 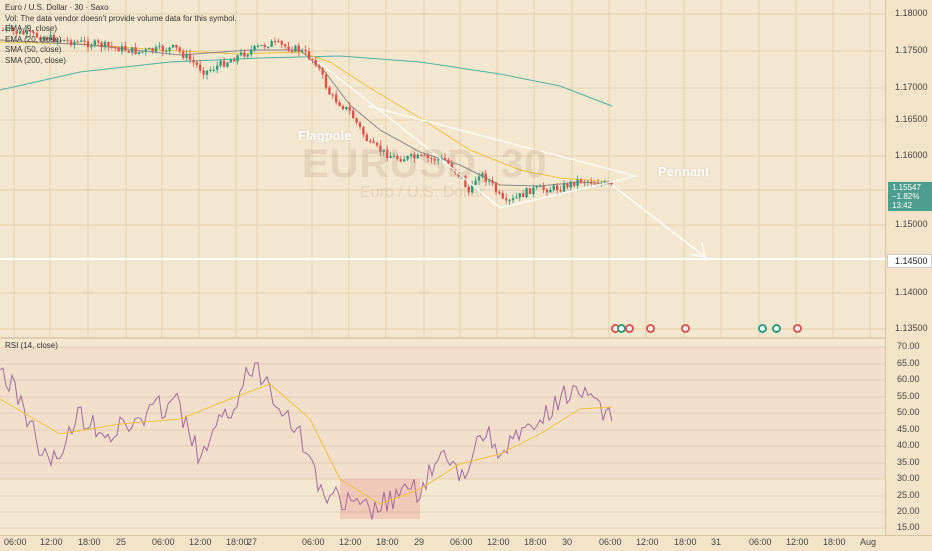 What do you see at coordinates (465, 179) in the screenshot?
I see `pennant-left-line` at bounding box center [465, 179].